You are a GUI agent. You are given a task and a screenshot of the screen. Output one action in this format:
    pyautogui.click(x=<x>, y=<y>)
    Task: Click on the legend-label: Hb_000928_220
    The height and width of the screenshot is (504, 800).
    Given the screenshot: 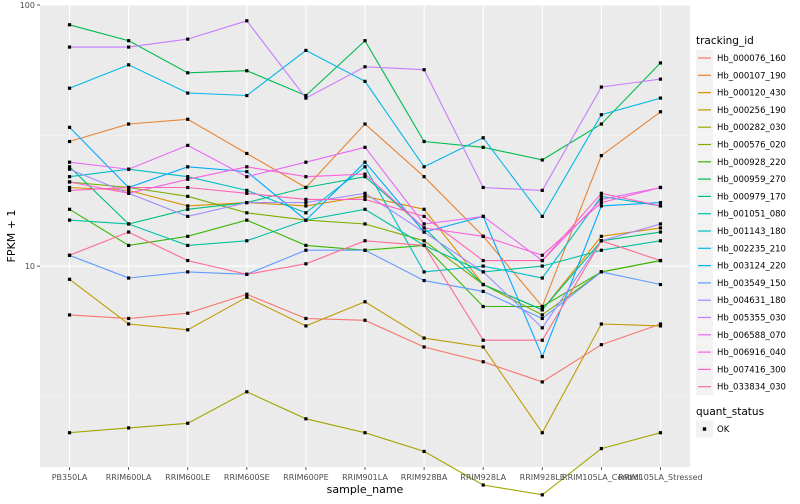 What is the action you would take?
    pyautogui.click(x=751, y=163)
    